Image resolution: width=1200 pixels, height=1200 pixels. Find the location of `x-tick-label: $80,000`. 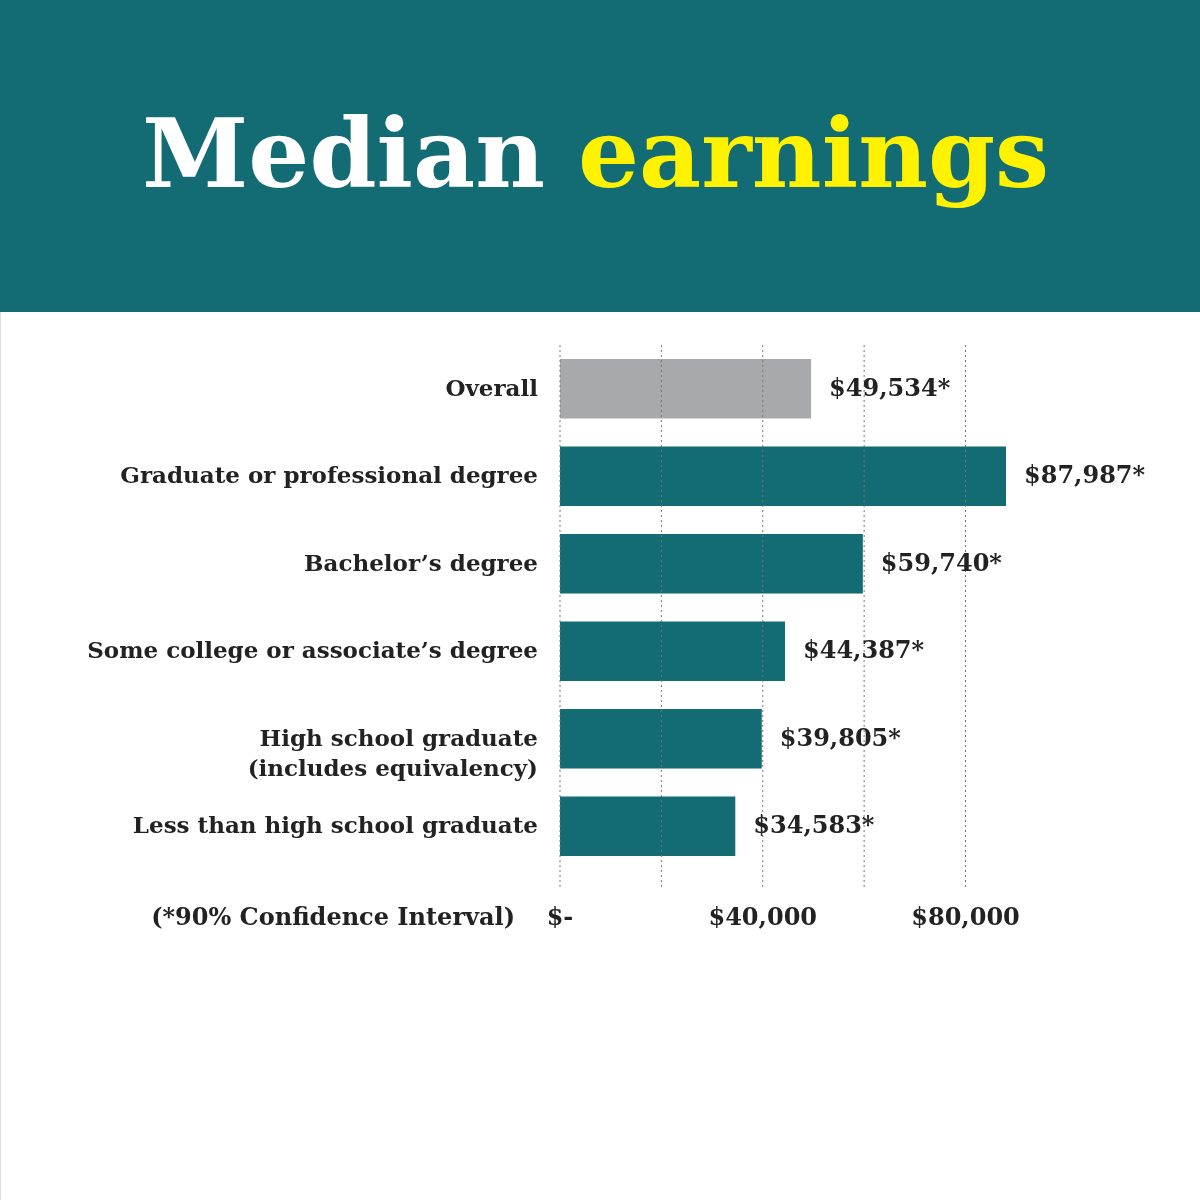

x-tick-label: $80,000 is located at coordinates (965, 916).